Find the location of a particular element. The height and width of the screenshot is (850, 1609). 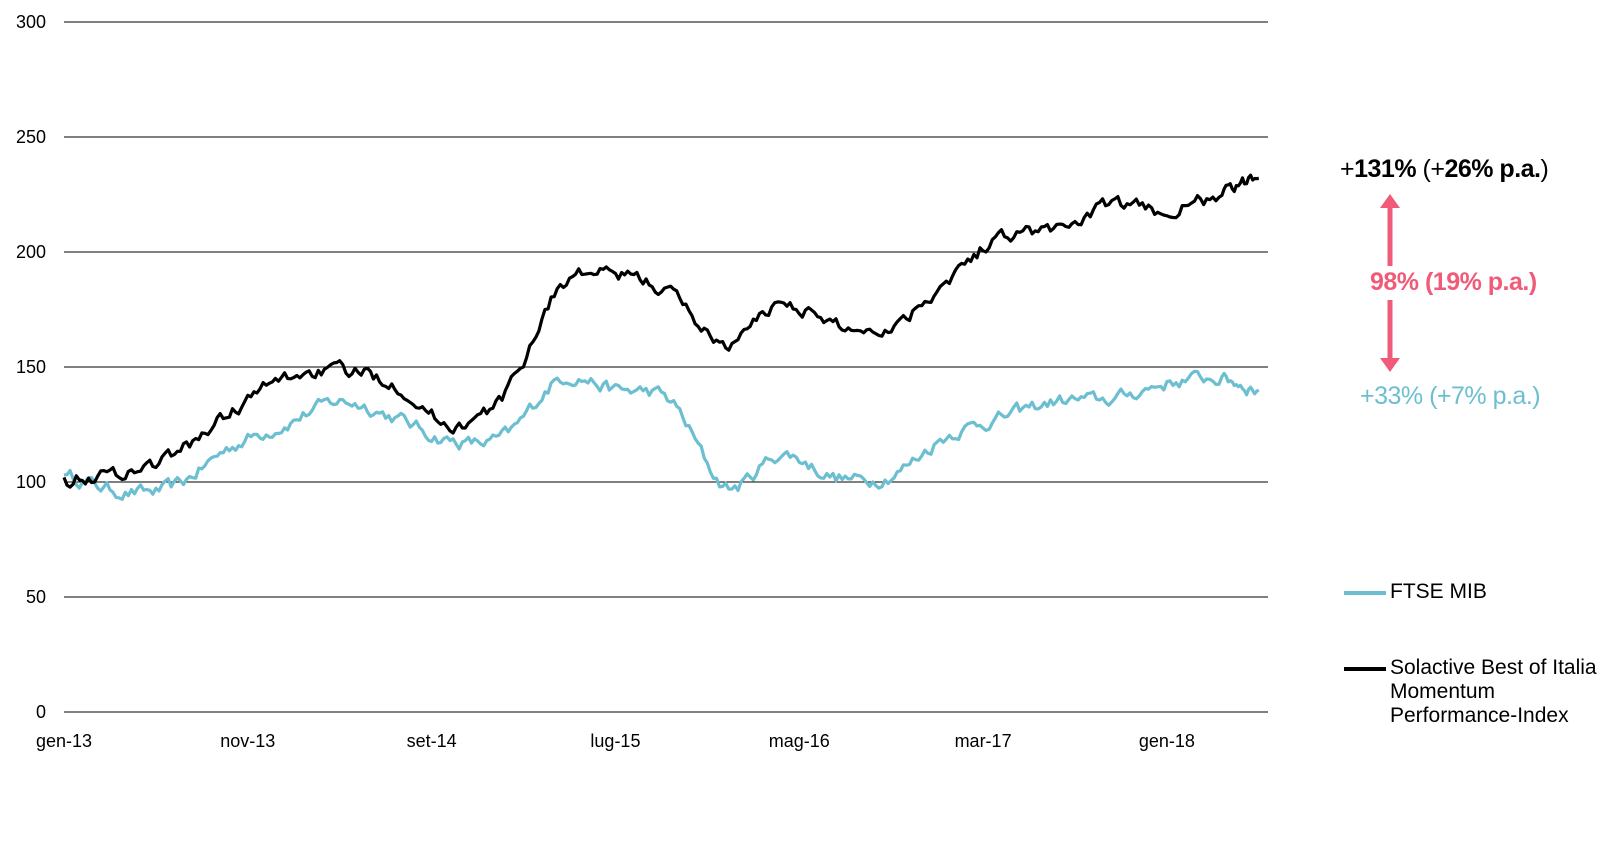

x-tick-label: lug-15 is located at coordinates (615, 741).